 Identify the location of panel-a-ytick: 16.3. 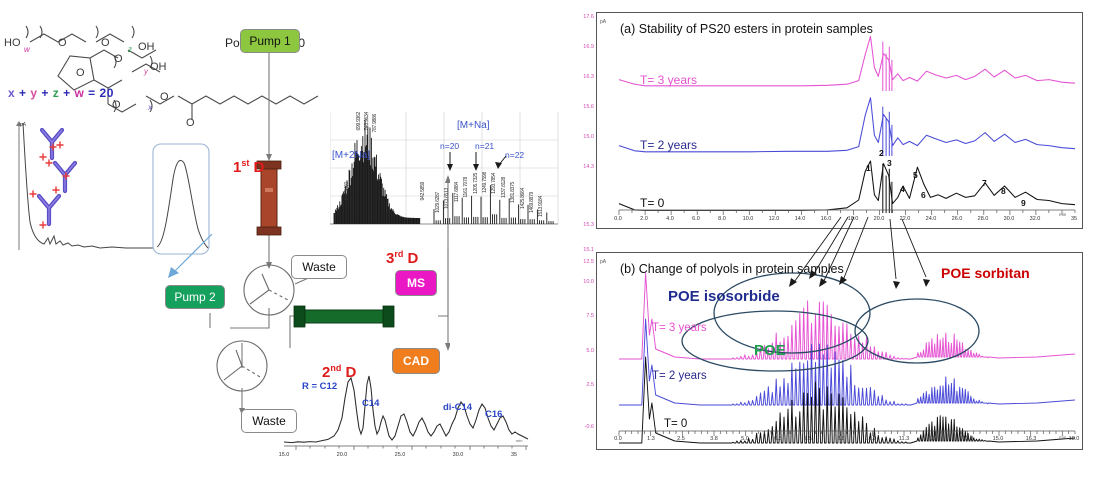
(588, 77).